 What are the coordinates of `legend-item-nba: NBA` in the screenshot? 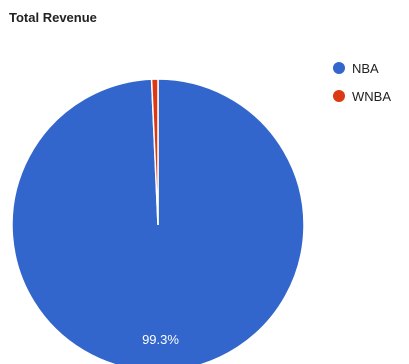 It's located at (356, 68).